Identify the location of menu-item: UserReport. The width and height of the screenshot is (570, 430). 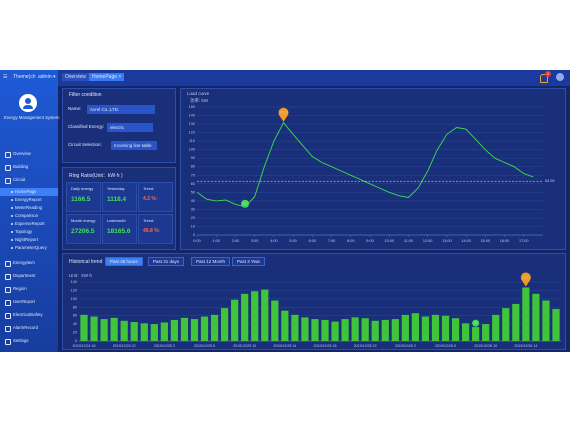
(24, 301).